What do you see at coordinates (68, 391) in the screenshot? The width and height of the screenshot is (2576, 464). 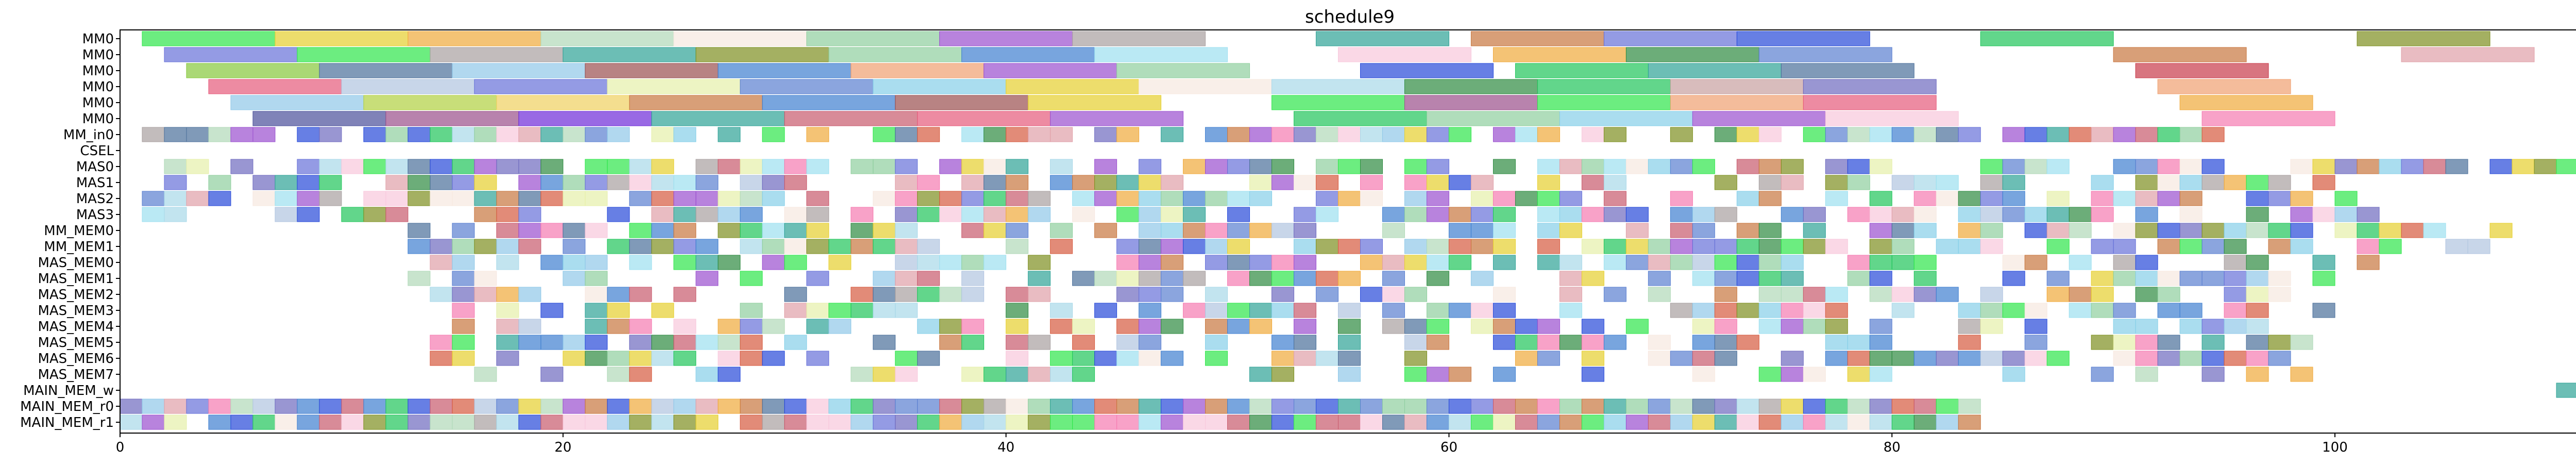 I see `y-tick-label: MAIN_MEM_w` at bounding box center [68, 391].